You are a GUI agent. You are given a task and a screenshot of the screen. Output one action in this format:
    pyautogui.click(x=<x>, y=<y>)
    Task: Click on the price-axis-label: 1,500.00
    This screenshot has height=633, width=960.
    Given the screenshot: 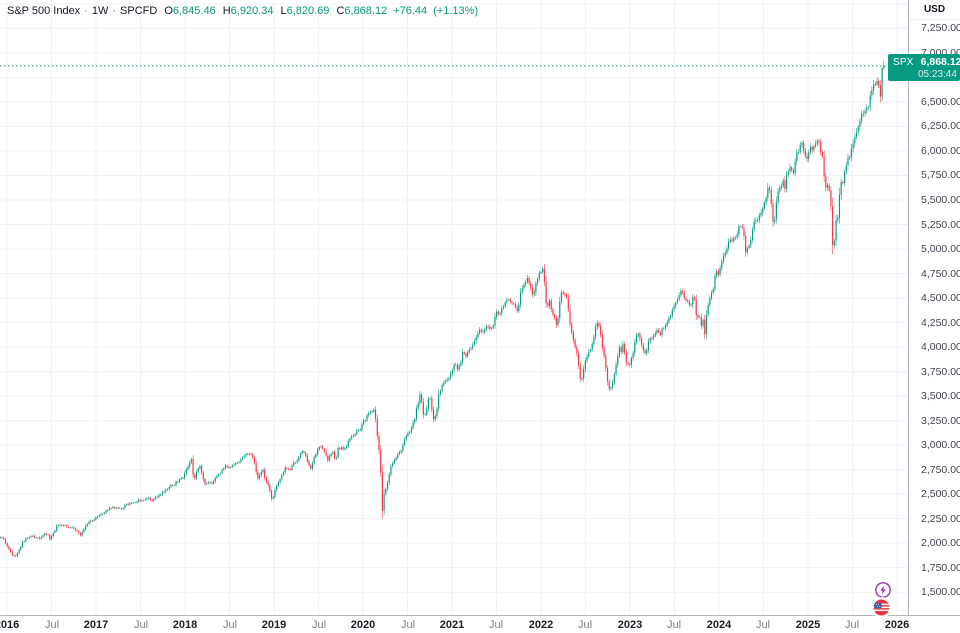 What is the action you would take?
    pyautogui.click(x=940, y=592)
    